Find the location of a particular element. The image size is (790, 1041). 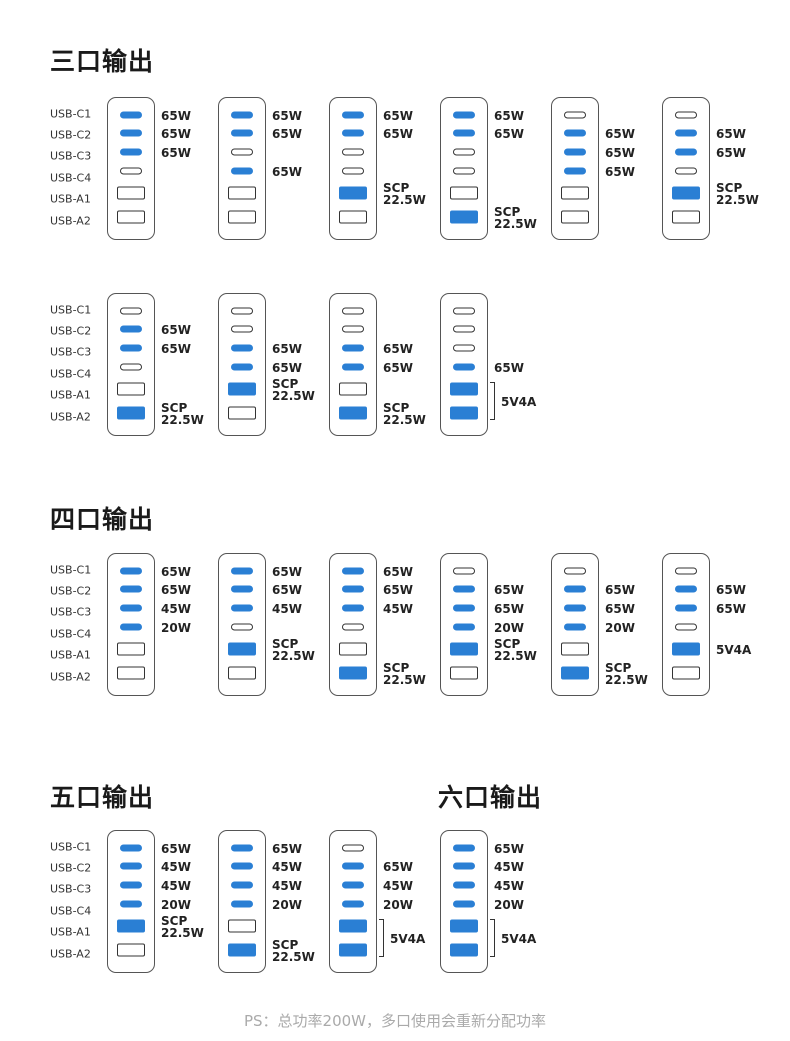

port-name-label: USB-A1 is located at coordinates (70, 932).